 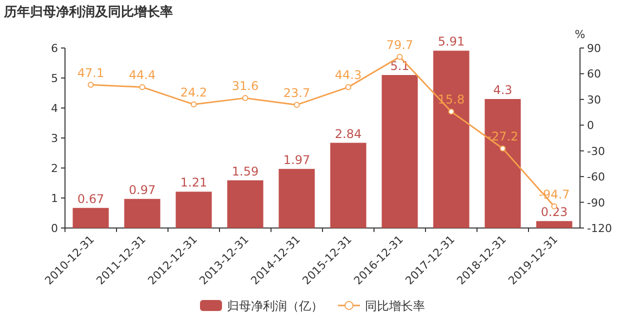 What do you see at coordinates (599, 228) in the screenshot?
I see `y2-tick-label: -120` at bounding box center [599, 228].